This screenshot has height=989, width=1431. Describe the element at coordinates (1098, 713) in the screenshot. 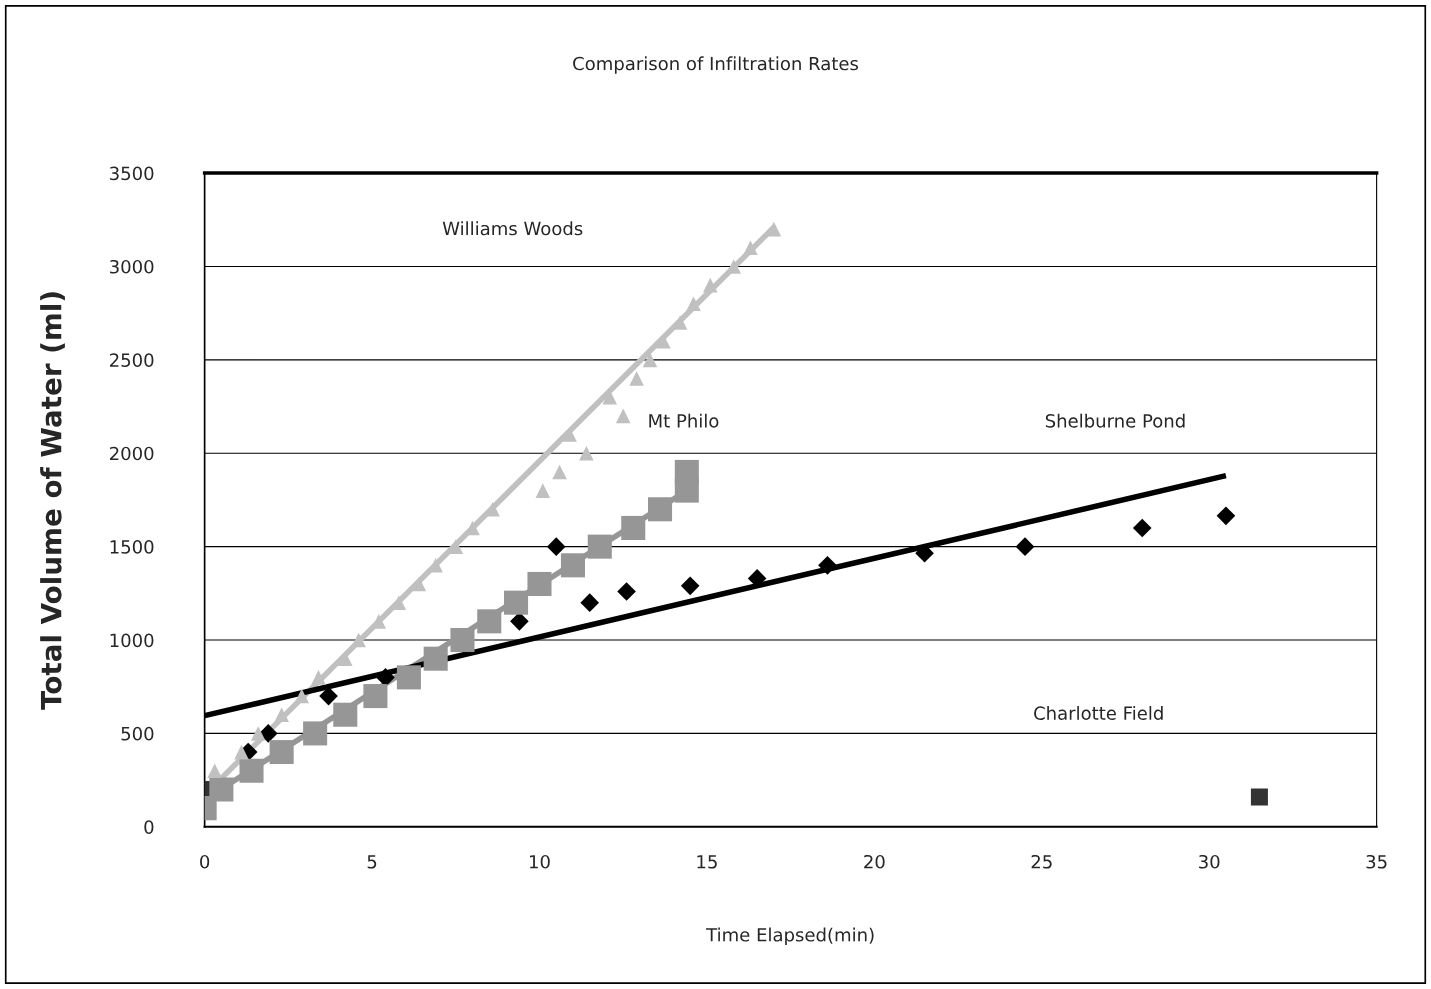

I see `annotation: Charlotte Field` at that location.